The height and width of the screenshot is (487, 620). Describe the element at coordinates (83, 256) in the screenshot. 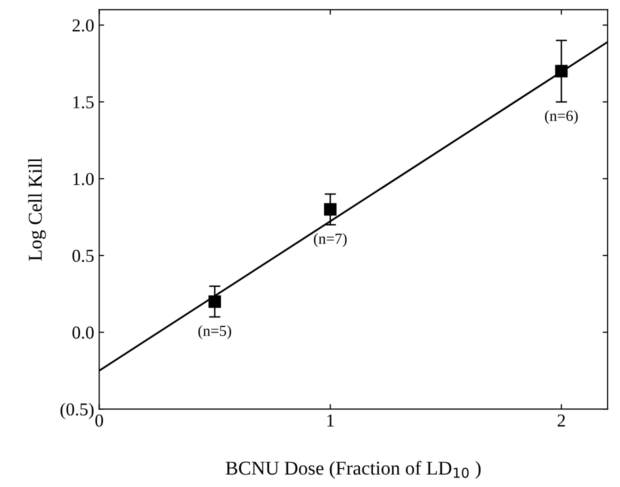

I see `y-tick-label: 0.5` at that location.